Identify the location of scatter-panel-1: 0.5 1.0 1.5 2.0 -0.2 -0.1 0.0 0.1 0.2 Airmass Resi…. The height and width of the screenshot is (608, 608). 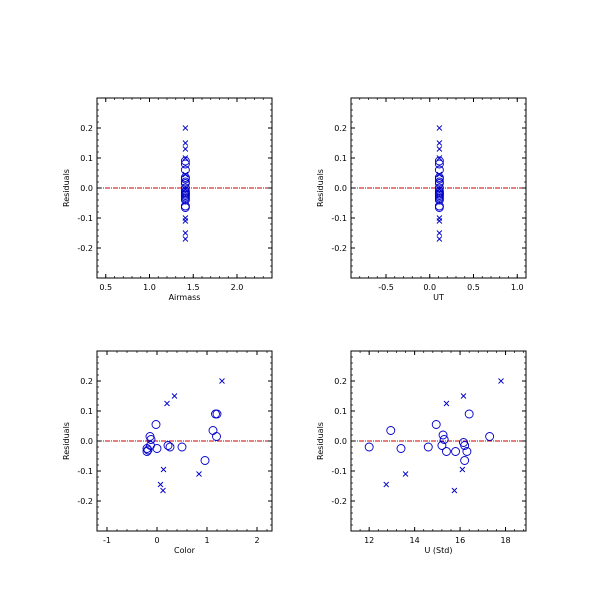
(167, 199).